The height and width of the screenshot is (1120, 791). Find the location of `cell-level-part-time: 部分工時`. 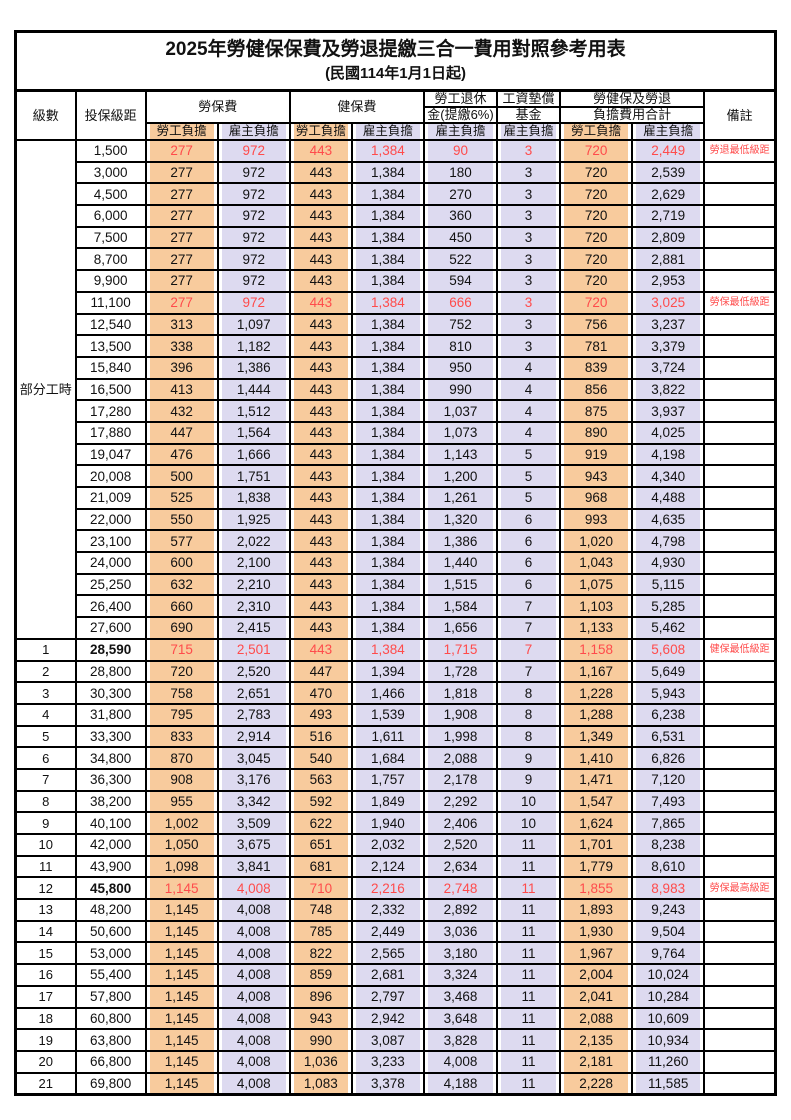

cell-level-part-time: 部分工時 is located at coordinates (45, 389).